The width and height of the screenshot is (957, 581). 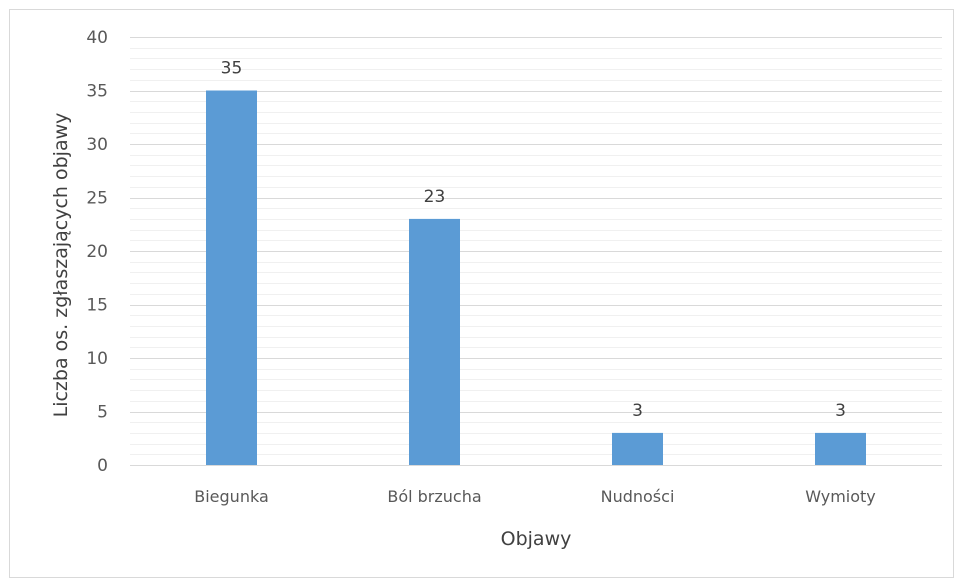 I want to click on x-tick-label: Biegunka, so click(x=231, y=496).